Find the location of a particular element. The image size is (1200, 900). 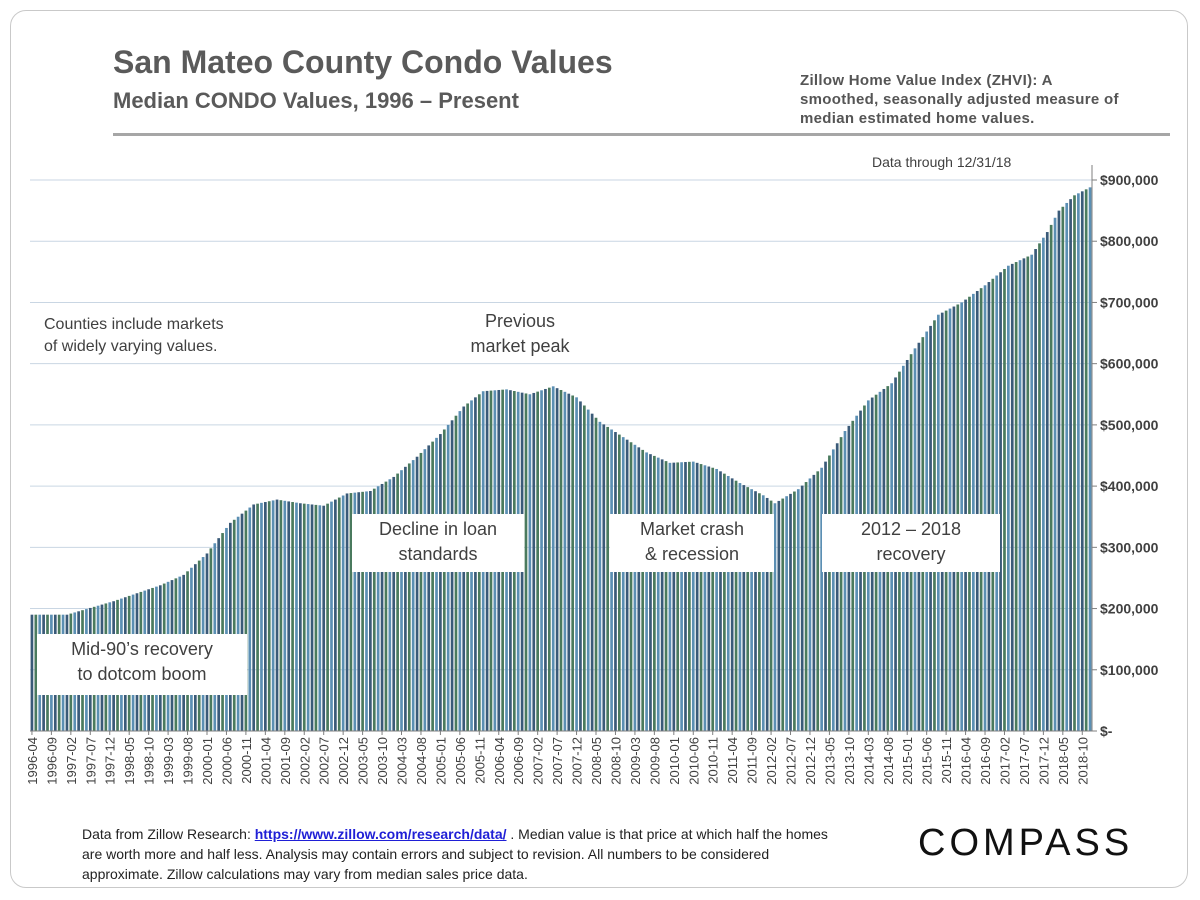

x-tick-label: 1999-08 is located at coordinates (188, 761).